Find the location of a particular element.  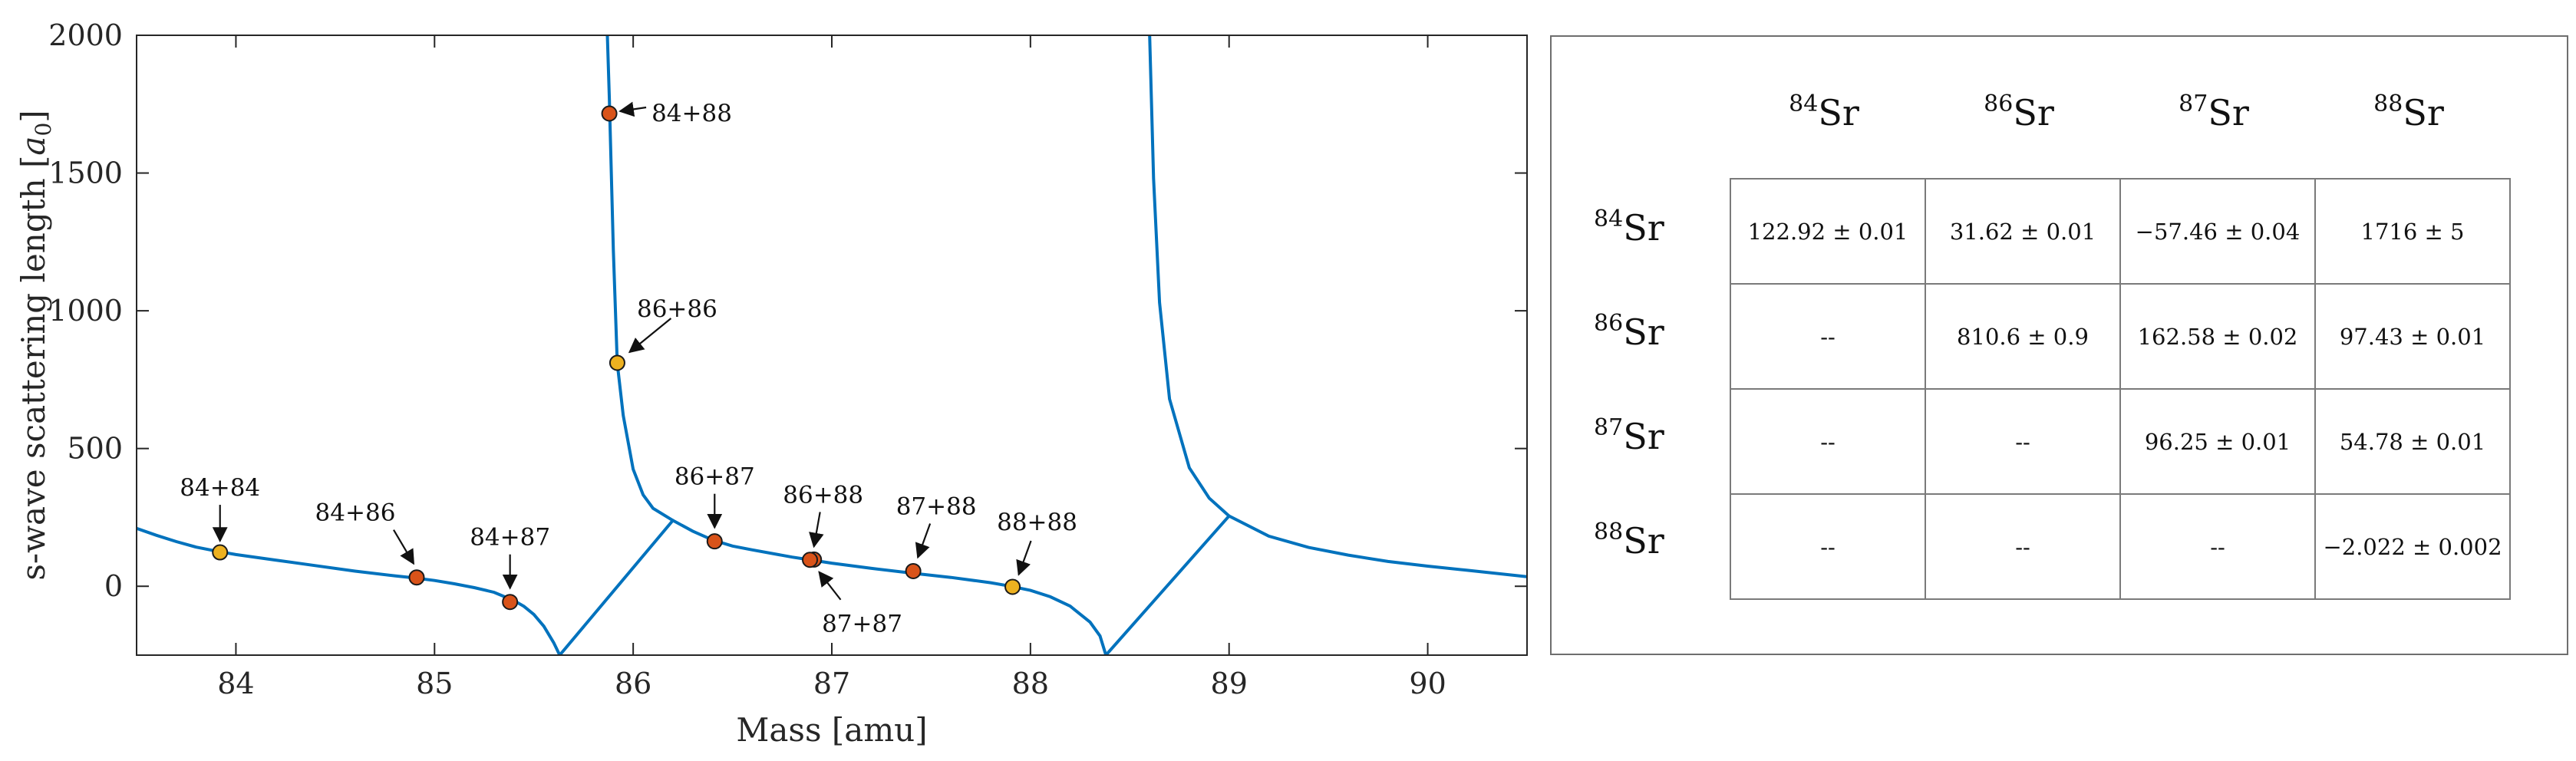

row-header-84sr: 84Sr is located at coordinates (1629, 227).